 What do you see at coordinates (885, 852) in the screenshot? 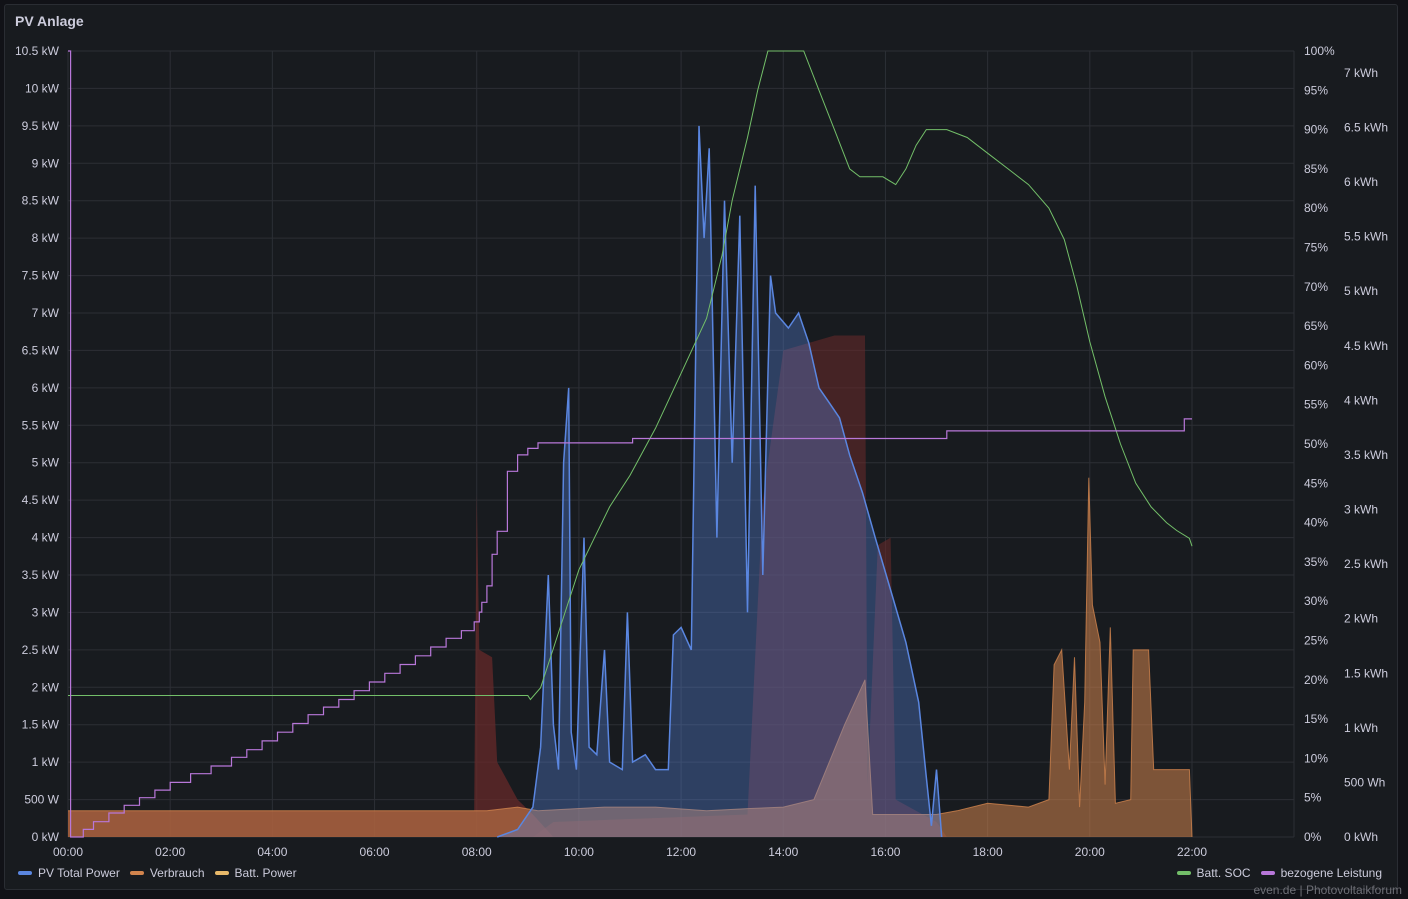
I see `x-tick-label: 16:00` at bounding box center [885, 852].